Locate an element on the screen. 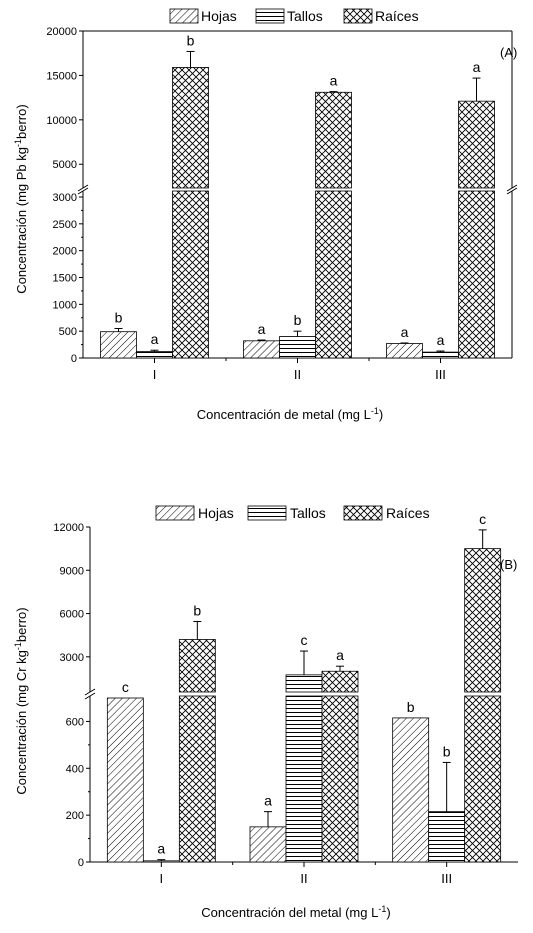  y-tick-label: 20000 is located at coordinates (61, 32).